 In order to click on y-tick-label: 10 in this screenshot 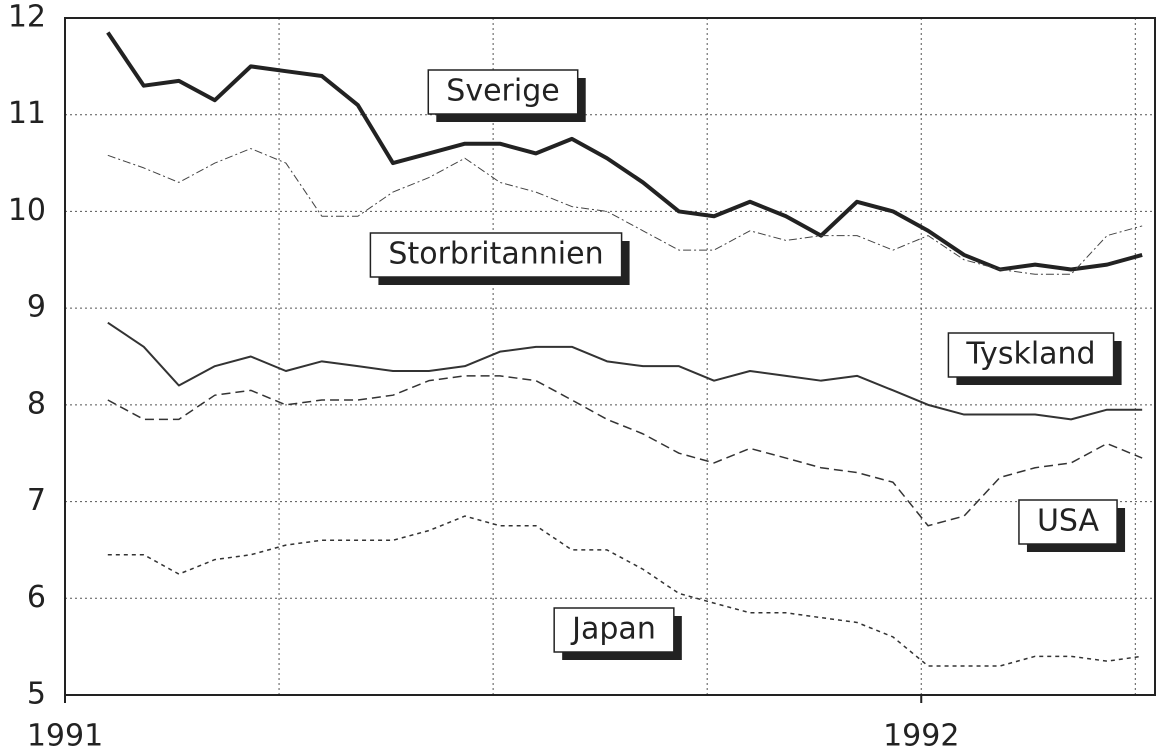, I will do `click(27, 210)`.